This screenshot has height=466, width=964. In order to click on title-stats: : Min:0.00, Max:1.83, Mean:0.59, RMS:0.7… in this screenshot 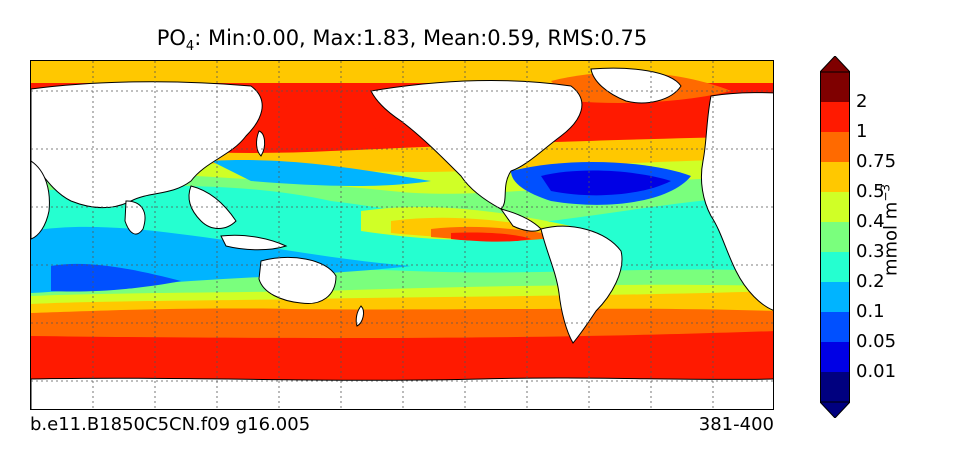, I will do `click(421, 38)`.